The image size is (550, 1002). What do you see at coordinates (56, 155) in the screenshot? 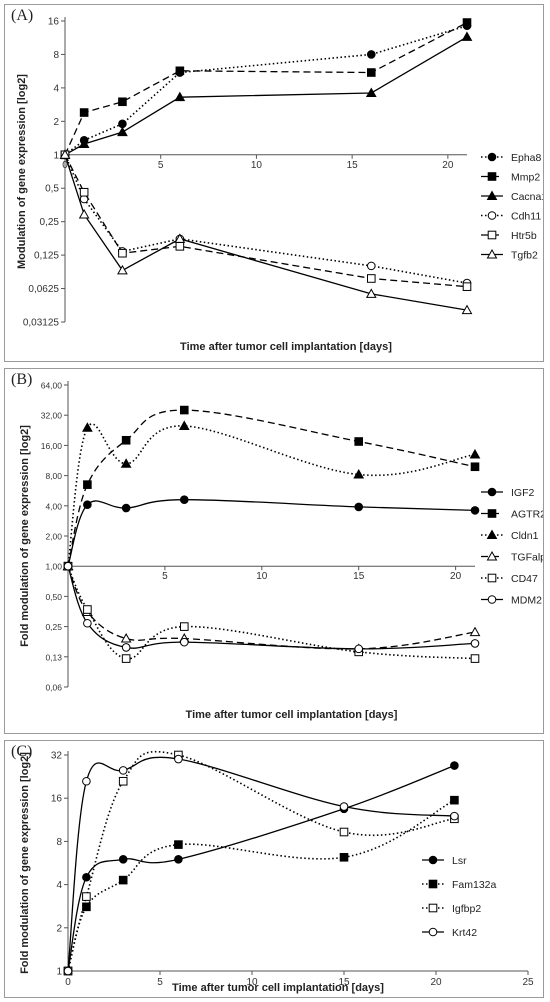
I see `y-tick-label: 1` at bounding box center [56, 155].